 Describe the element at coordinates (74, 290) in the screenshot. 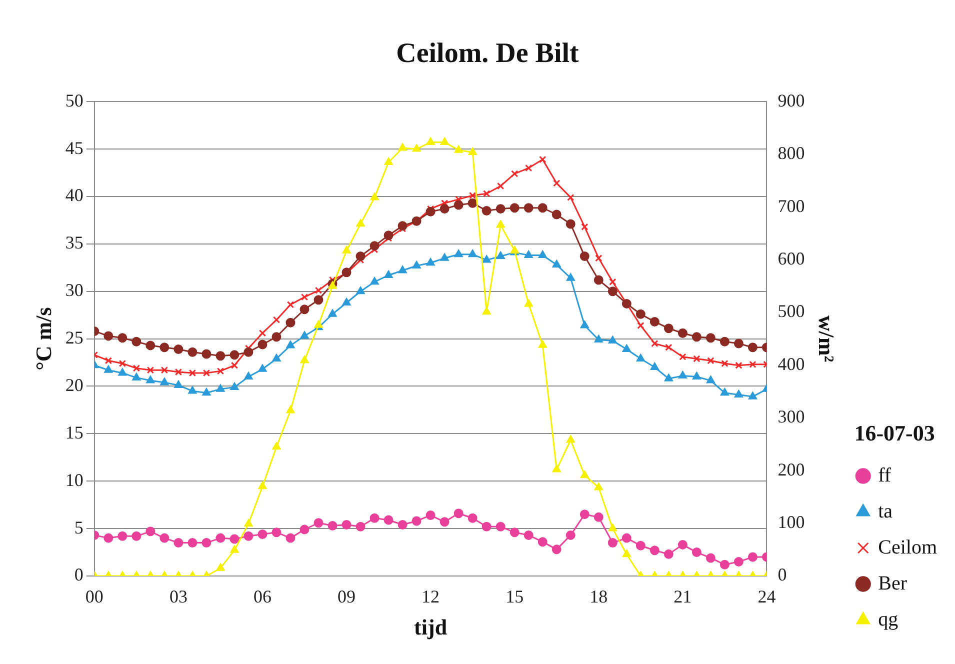

I see `y-tick-label: 30` at that location.